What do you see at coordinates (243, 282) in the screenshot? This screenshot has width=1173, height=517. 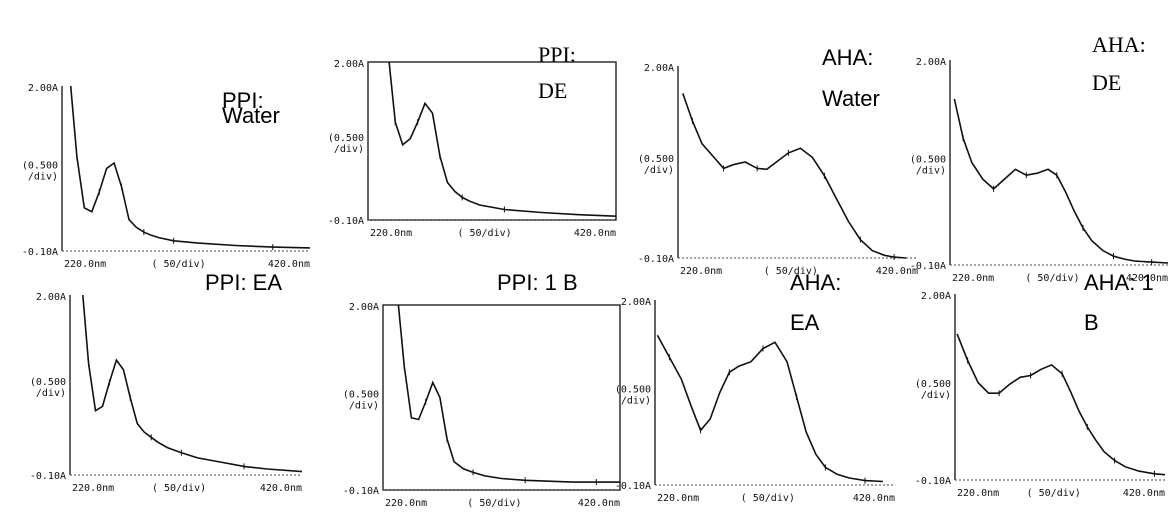 I see `panel-label: PPI: EA` at bounding box center [243, 282].